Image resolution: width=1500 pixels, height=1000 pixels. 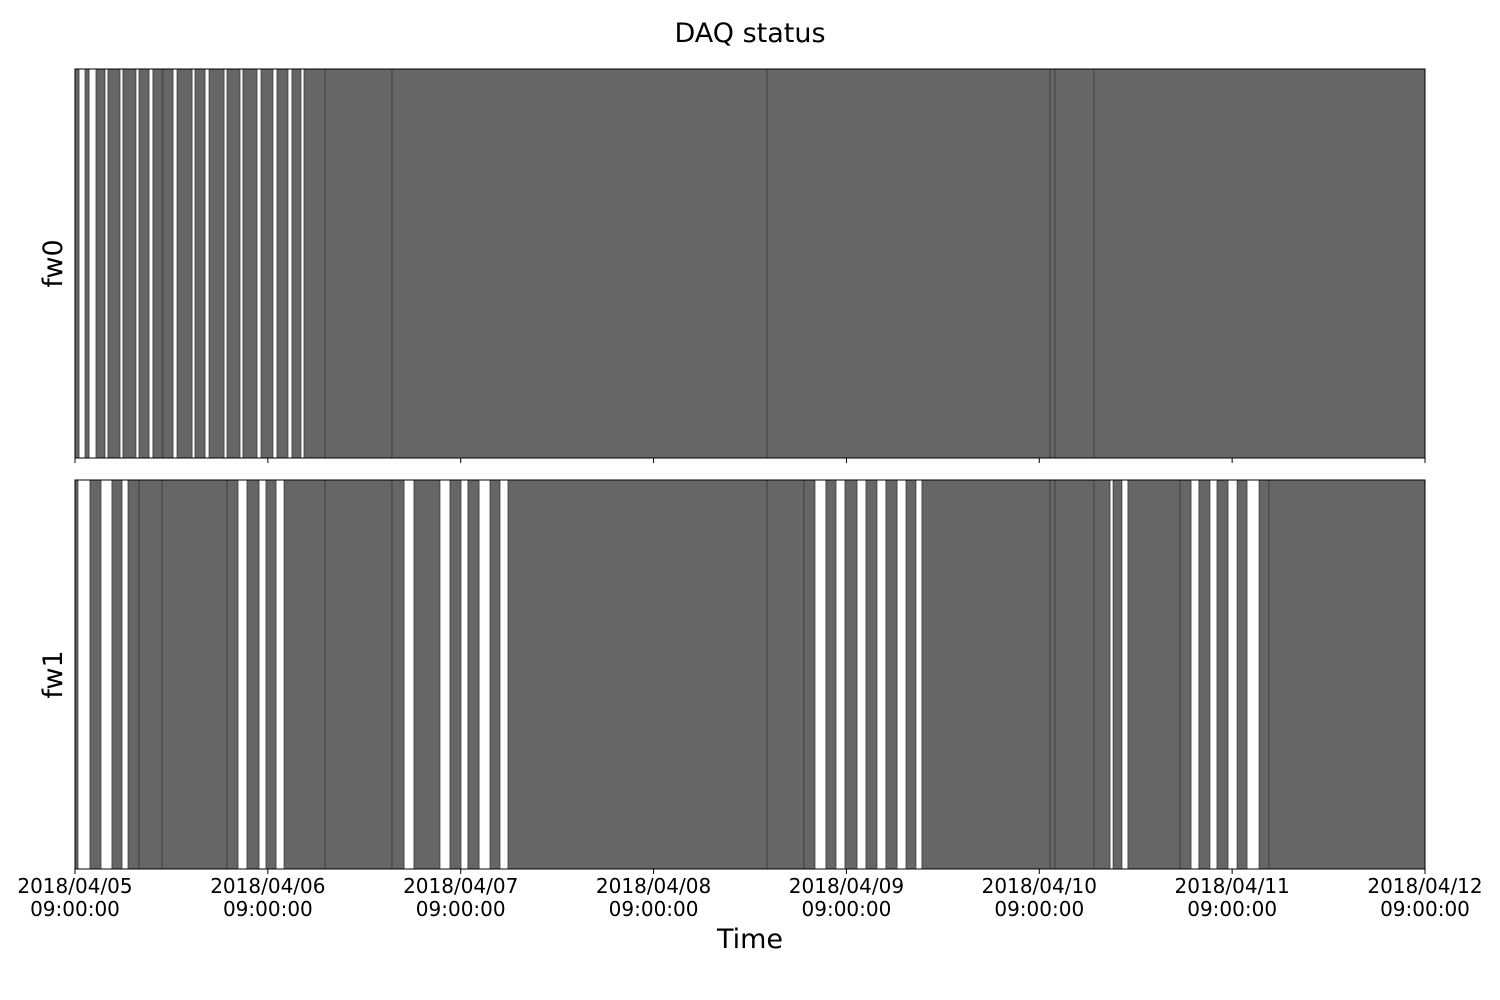 What do you see at coordinates (1039, 886) in the screenshot?
I see `x-tick-label-line: 2018/04/10` at bounding box center [1039, 886].